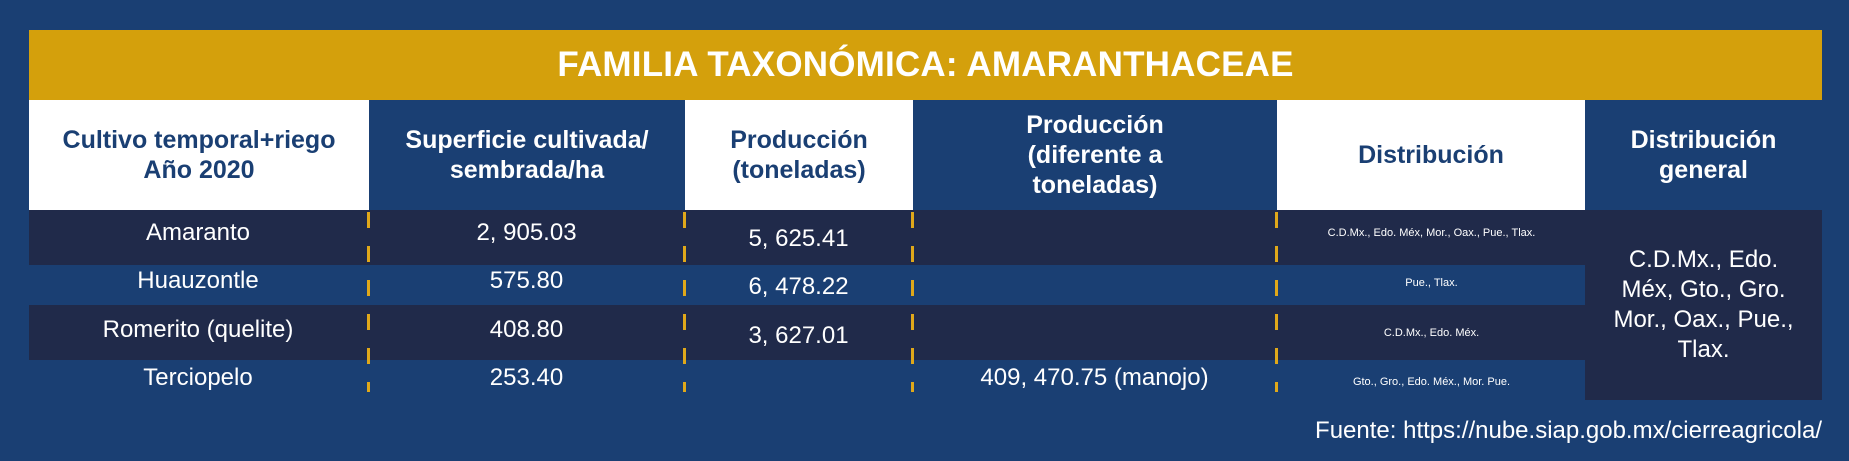  I want to click on cell-cultivo: Huauzontle, so click(198, 280).